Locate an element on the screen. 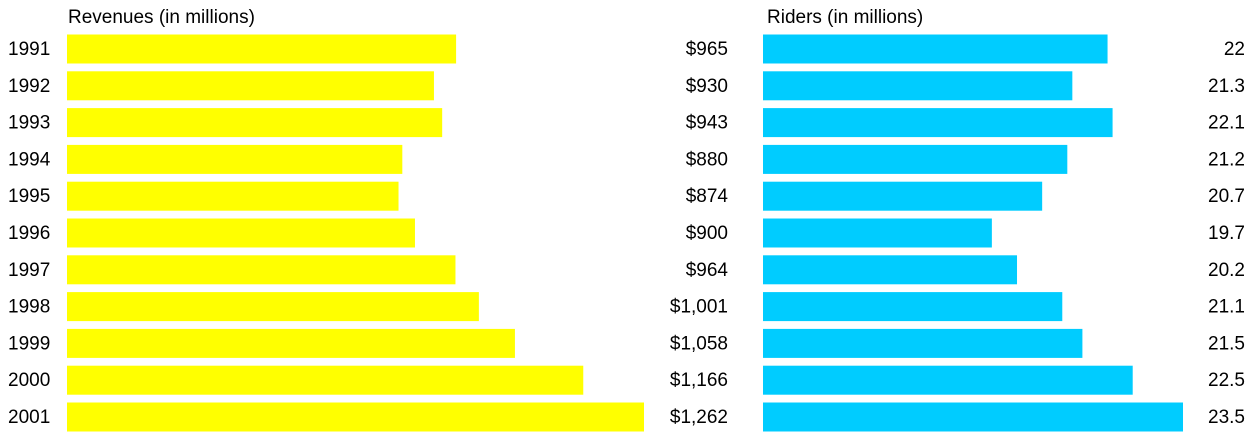 The width and height of the screenshot is (1259, 433). value-label: 20.2 is located at coordinates (1226, 270).